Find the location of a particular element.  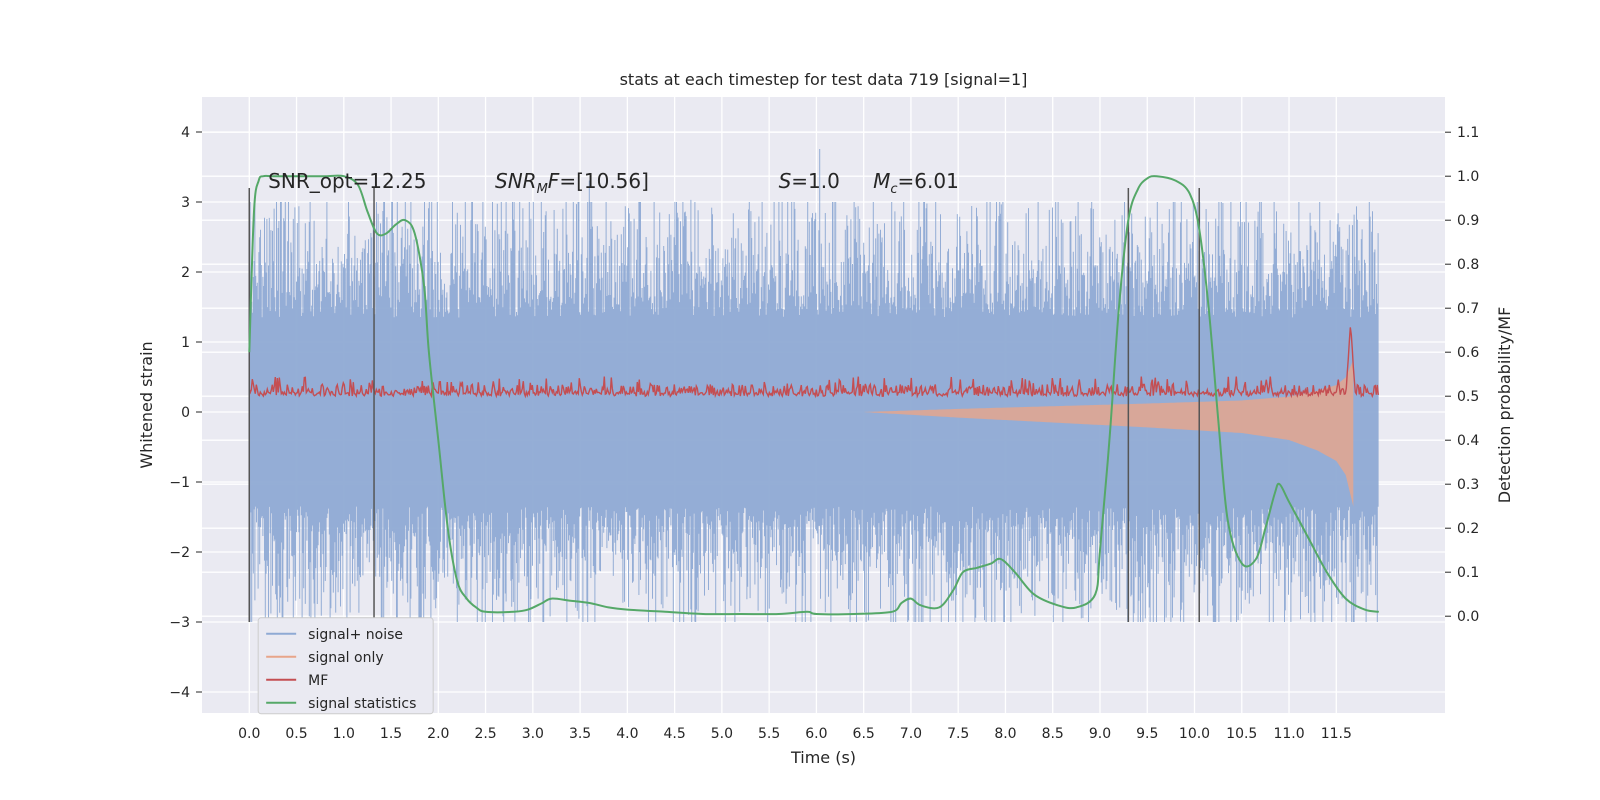

x-tick-label: 2.0 is located at coordinates (438, 734).